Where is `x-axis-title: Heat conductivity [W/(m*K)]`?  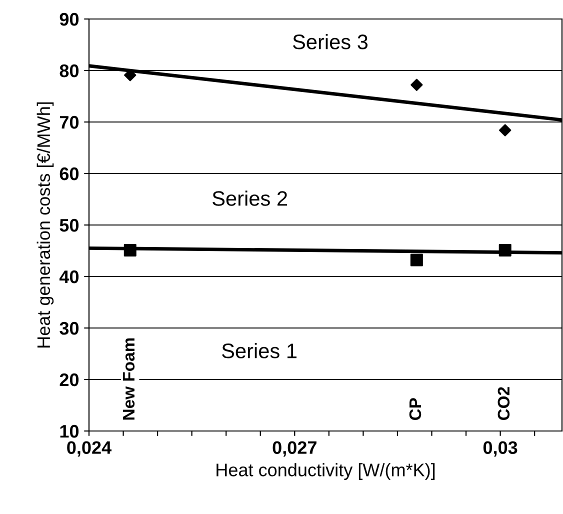
x-axis-title: Heat conductivity [W/(m*K)] is located at coordinates (325, 471).